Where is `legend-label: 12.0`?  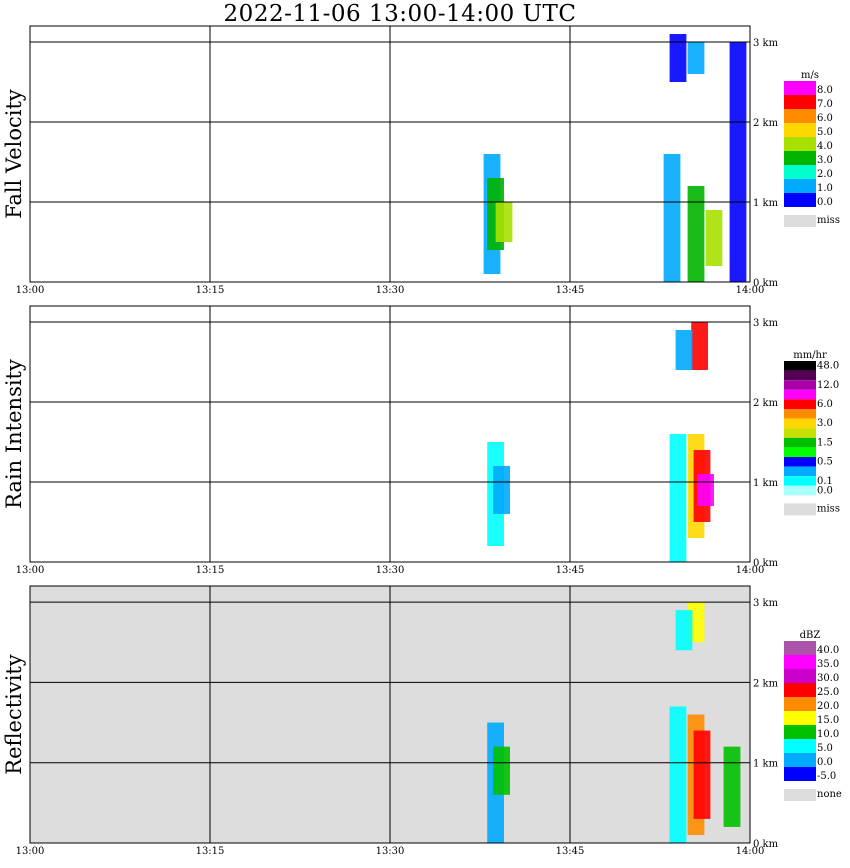 legend-label: 12.0 is located at coordinates (828, 385).